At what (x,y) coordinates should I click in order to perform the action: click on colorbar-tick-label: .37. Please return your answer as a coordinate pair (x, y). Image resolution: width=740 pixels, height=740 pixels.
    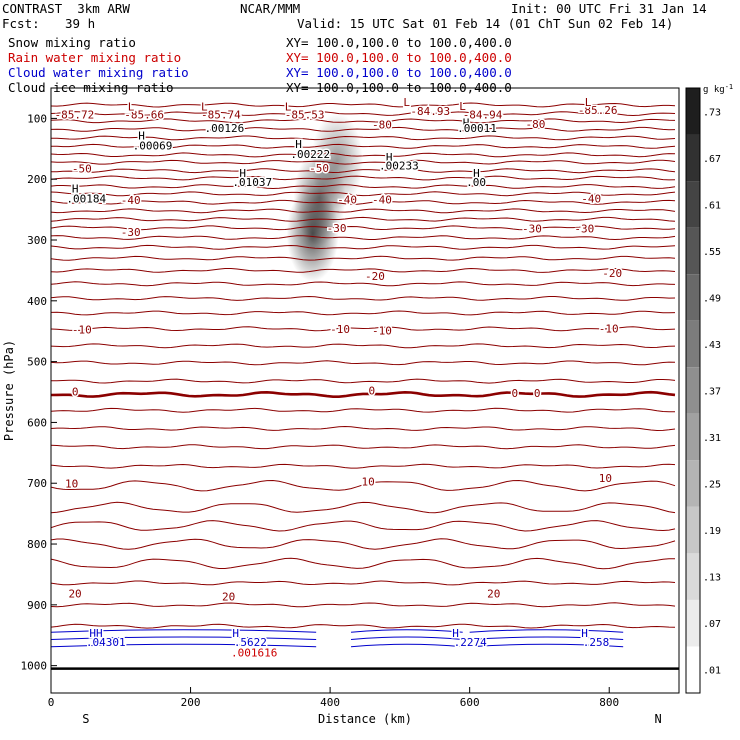
    Looking at the image, I should click on (712, 392).